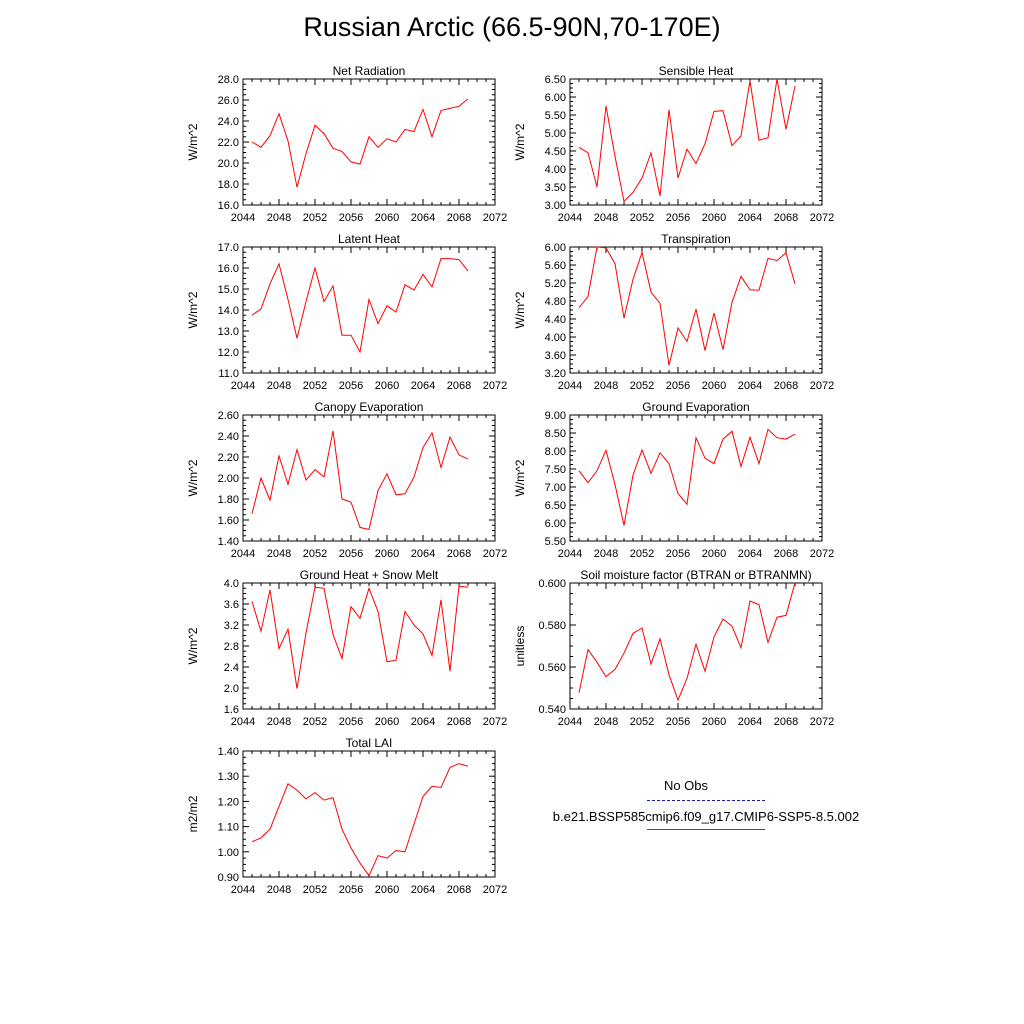 The height and width of the screenshot is (1024, 1024). What do you see at coordinates (228, 542) in the screenshot?
I see `y-tick-label: 1.40` at bounding box center [228, 542].